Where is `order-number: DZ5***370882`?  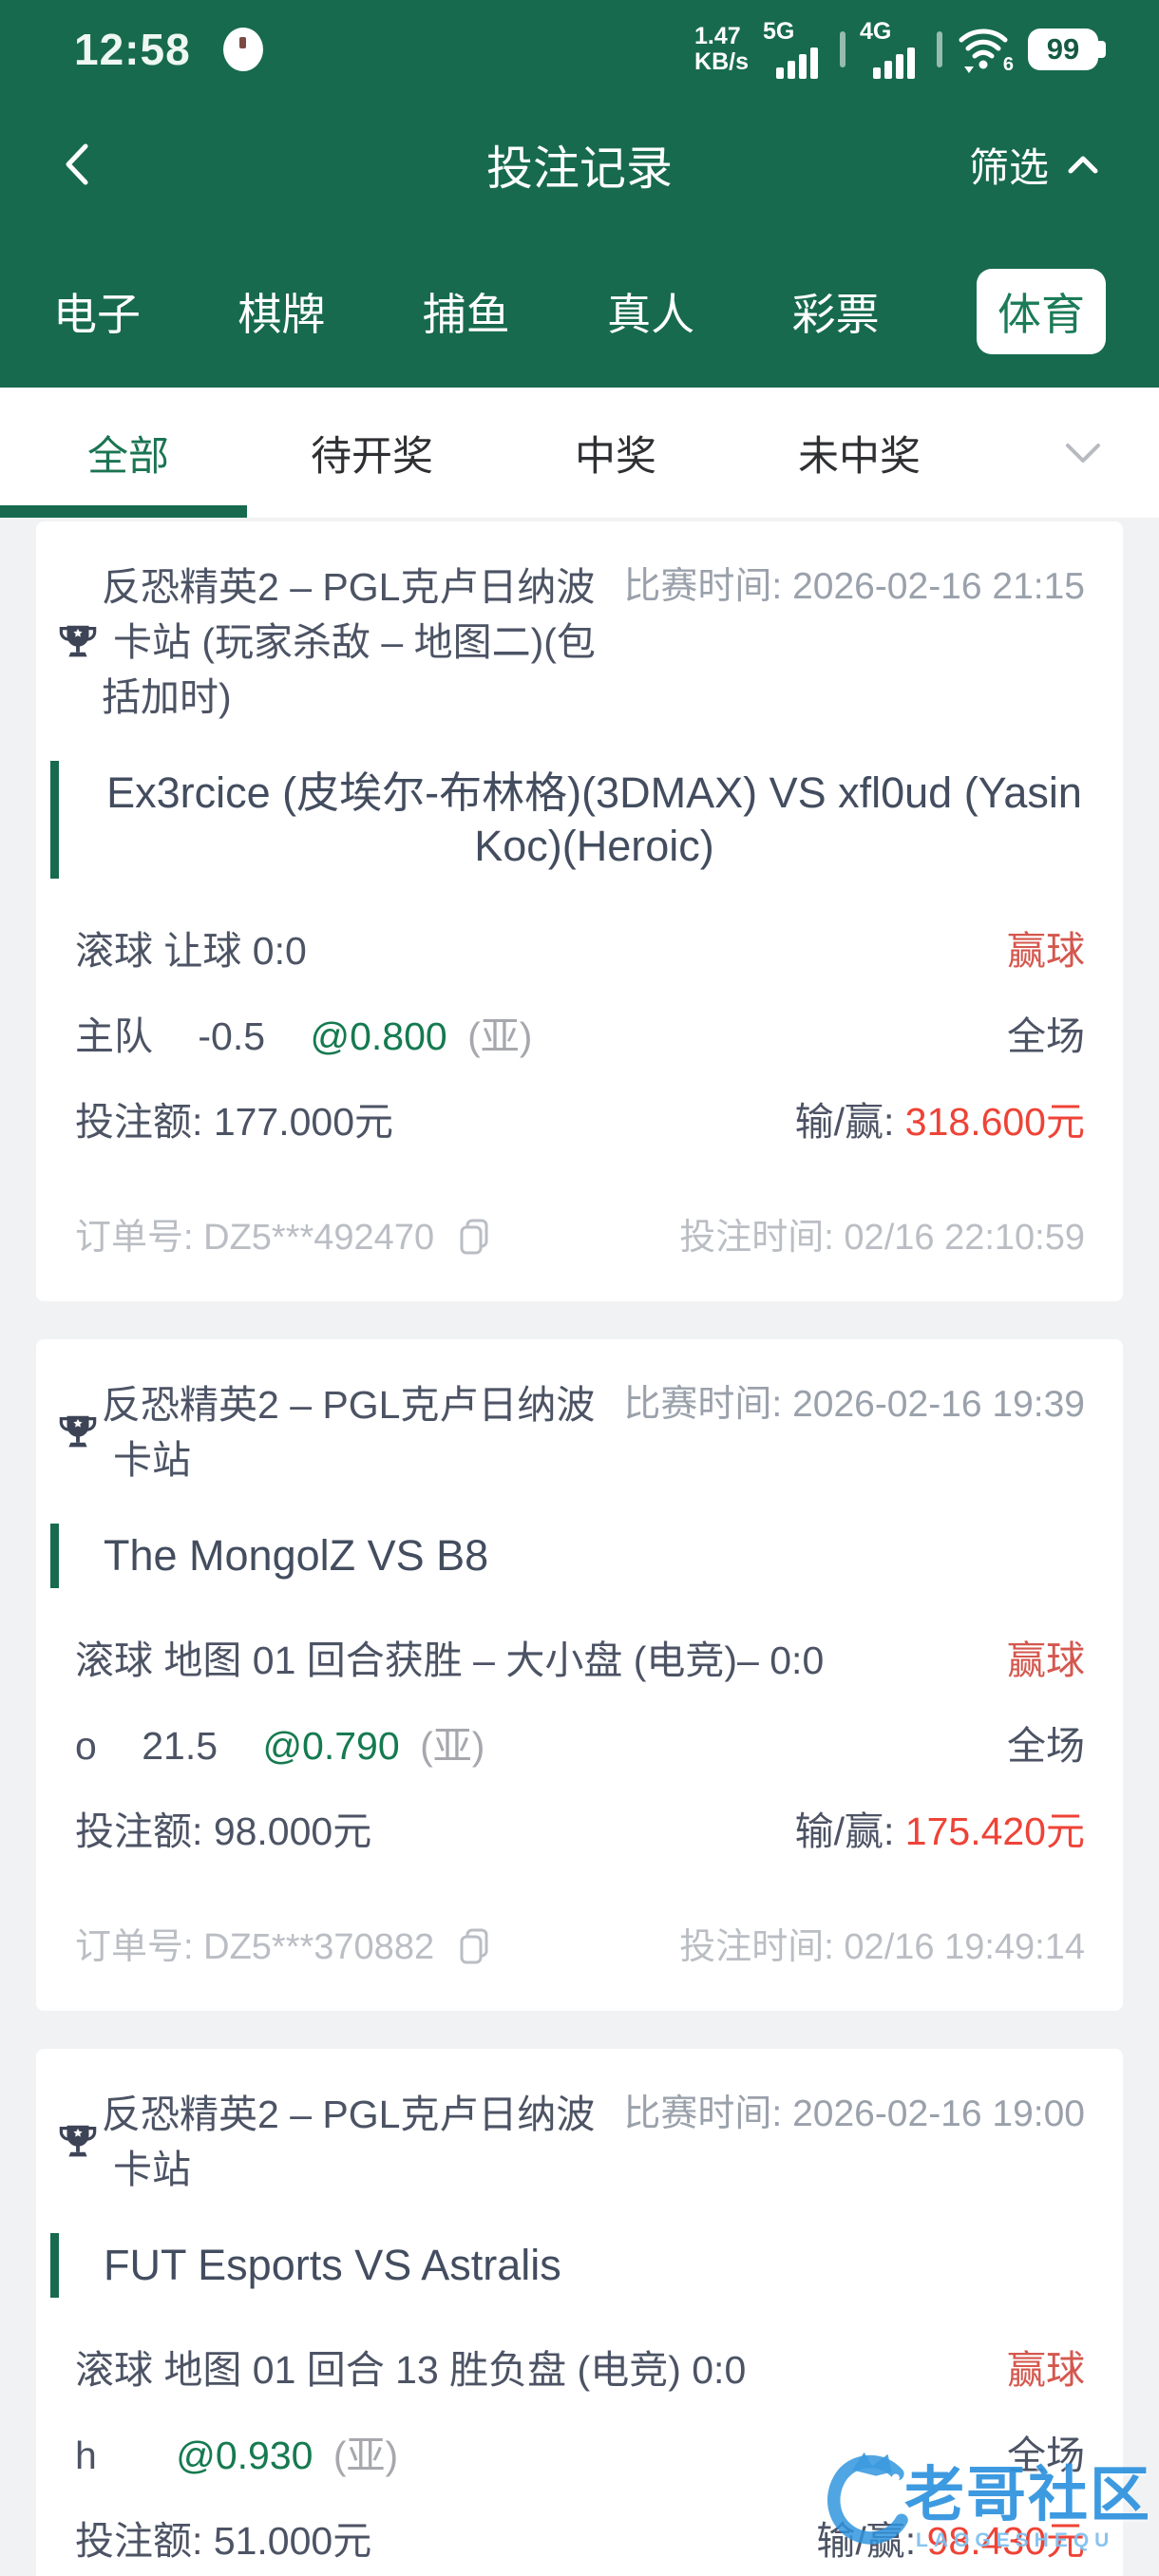
order-number: DZ5***370882 is located at coordinates (319, 1947).